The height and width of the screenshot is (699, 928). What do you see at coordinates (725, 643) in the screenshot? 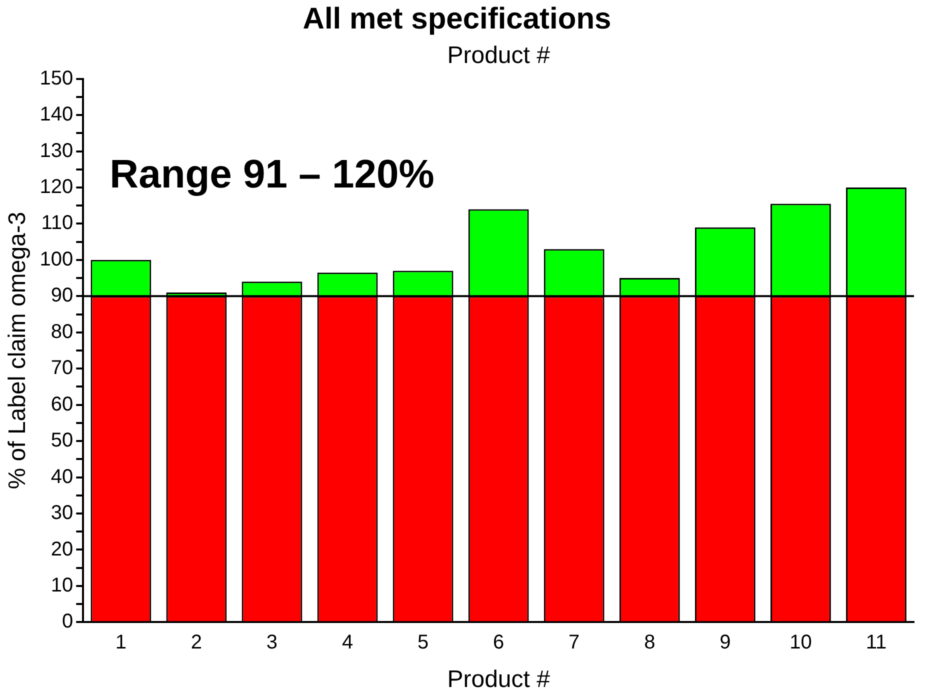
I see `x-tick-label: 9` at bounding box center [725, 643].